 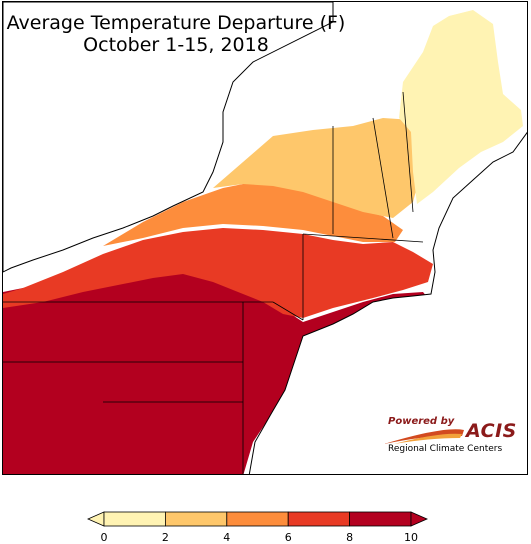 What do you see at coordinates (96, 519) in the screenshot?
I see `legend-arrow-low` at bounding box center [96, 519].